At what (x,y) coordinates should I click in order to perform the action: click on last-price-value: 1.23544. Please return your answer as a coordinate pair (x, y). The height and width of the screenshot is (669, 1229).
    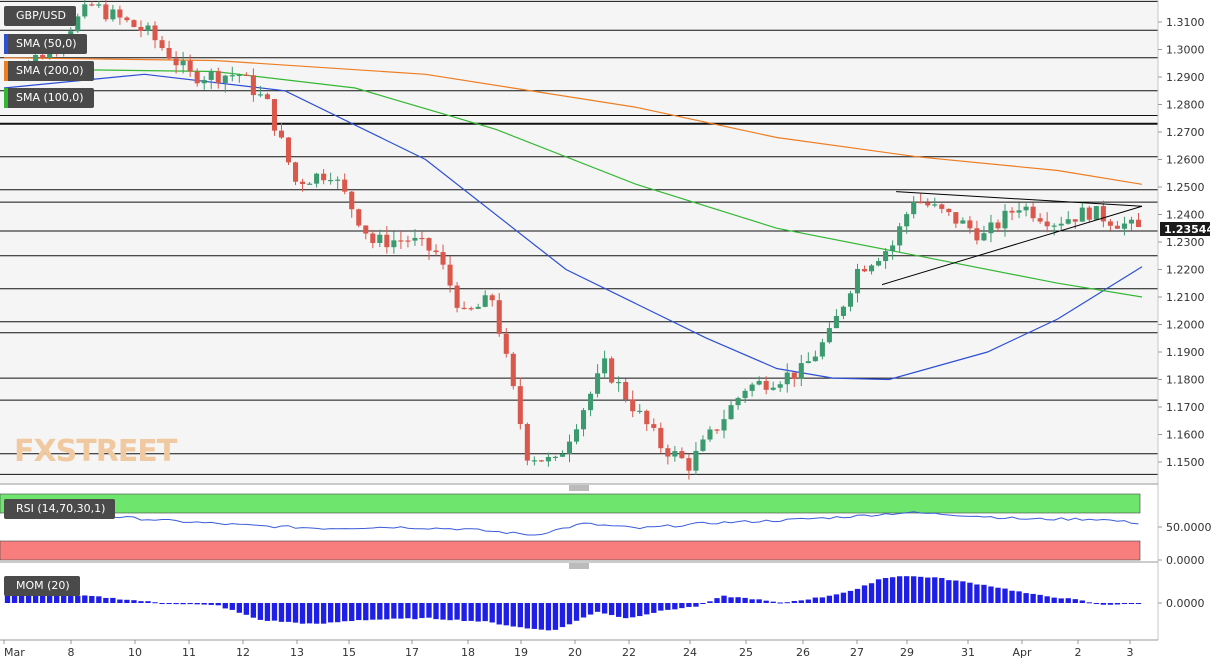
    Looking at the image, I should click on (1189, 229).